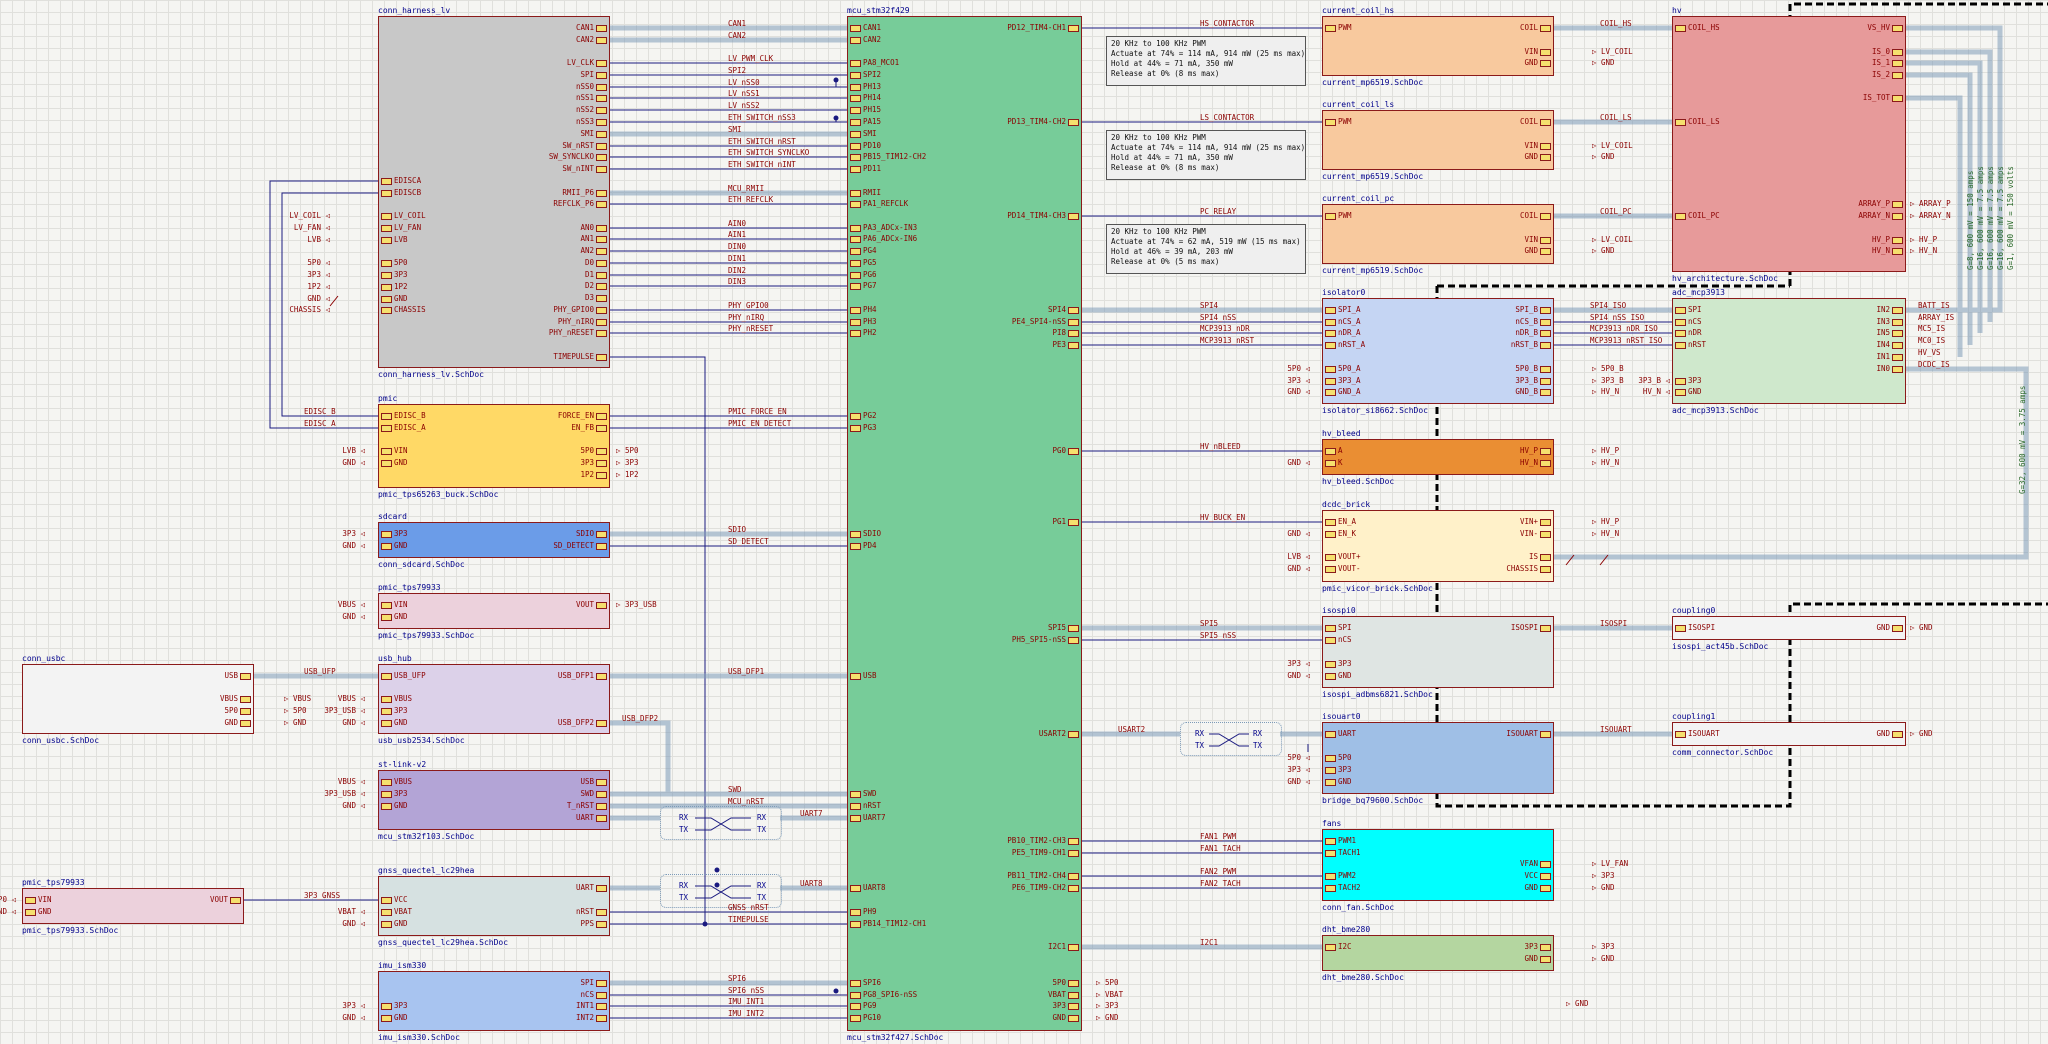 The image size is (2048, 1044). I want to click on sheet-fans, so click(1438, 865).